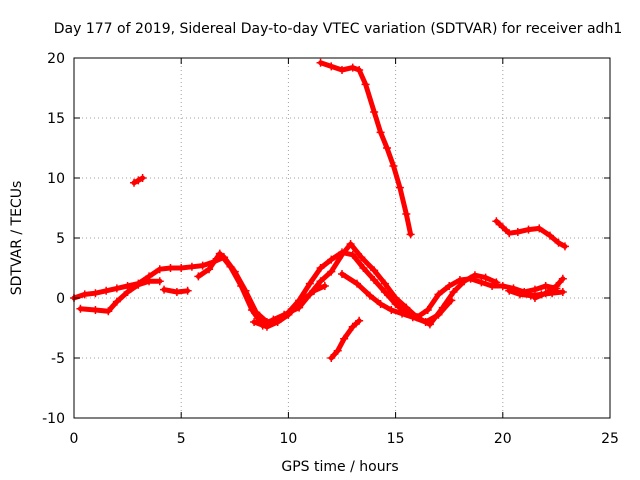  I want to click on x-tick-label: 25, so click(610, 439).